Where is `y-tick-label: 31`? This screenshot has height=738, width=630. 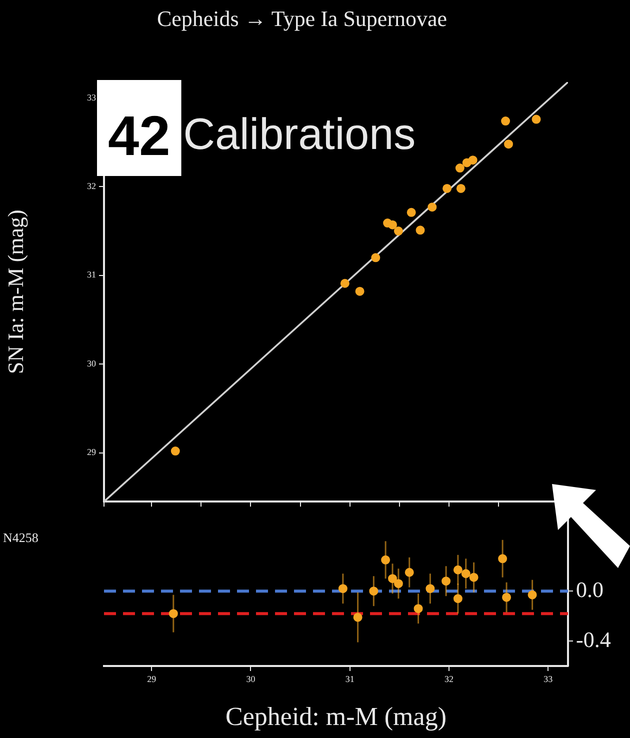
y-tick-label: 31 is located at coordinates (91, 275).